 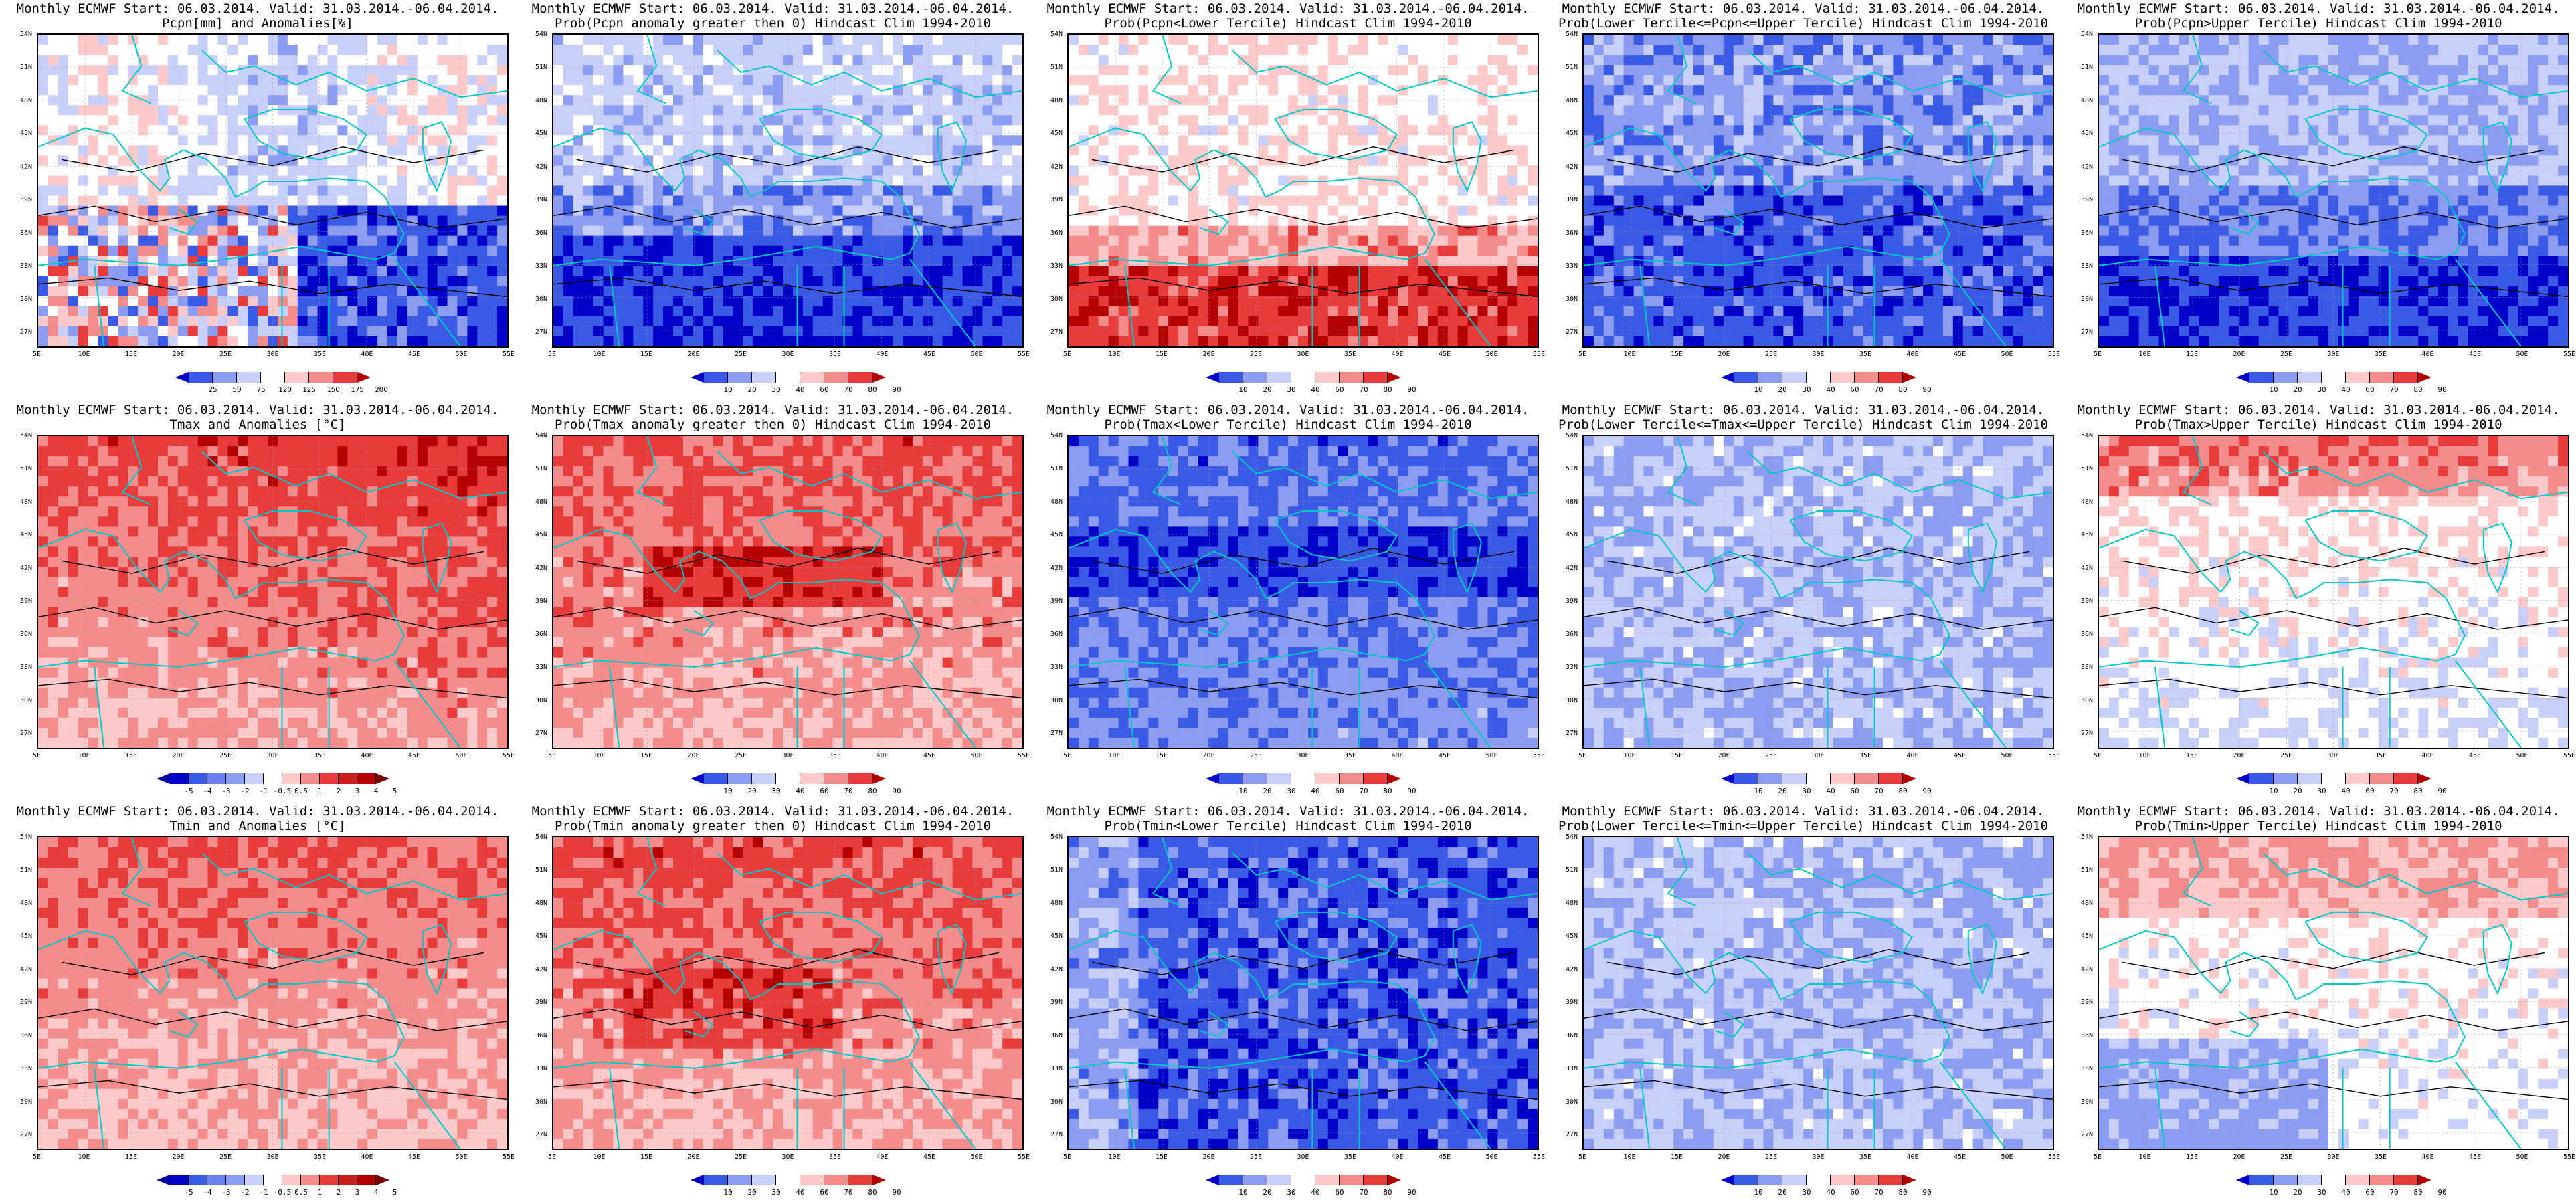 What do you see at coordinates (1339, 389) in the screenshot?
I see `colorbar-tick-label: 60` at bounding box center [1339, 389].